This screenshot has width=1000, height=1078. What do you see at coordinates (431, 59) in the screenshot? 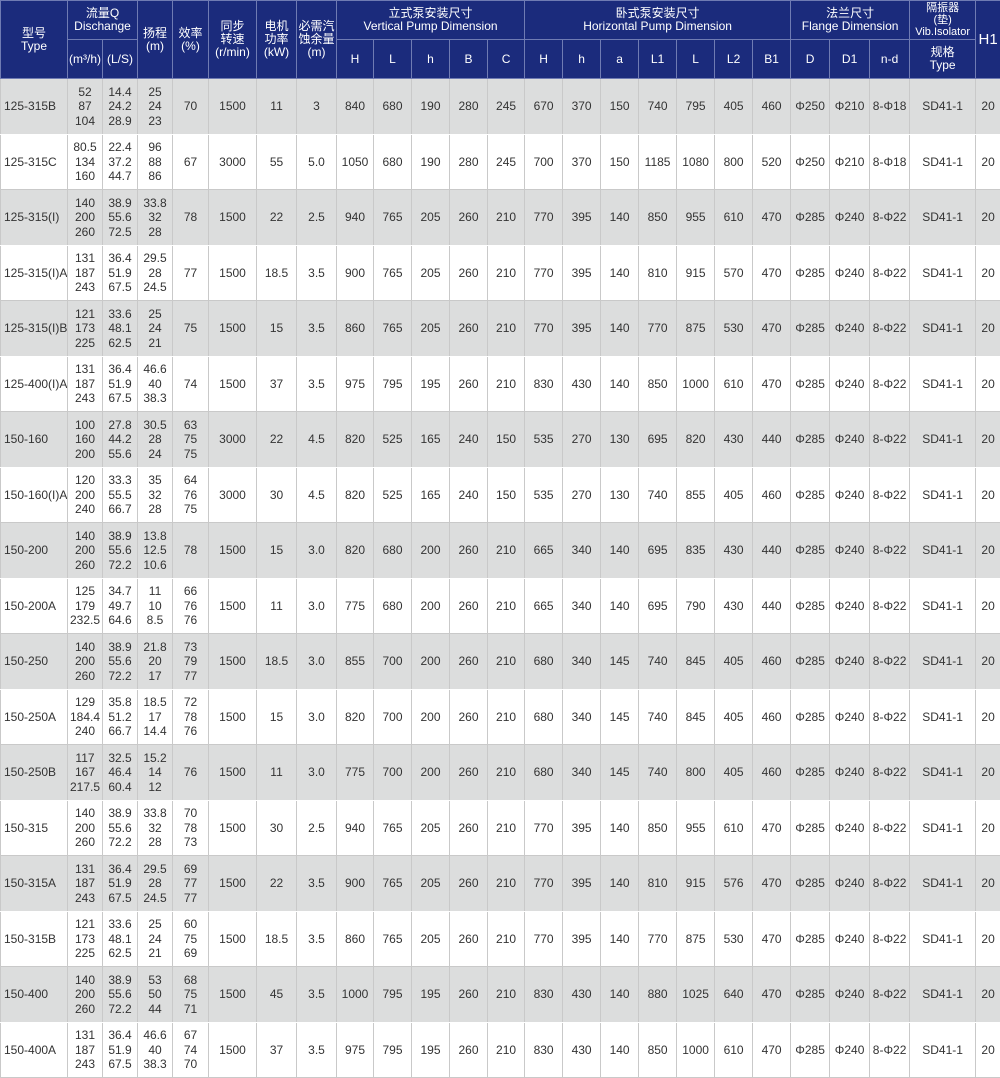
I see `header-vertical-h: h` at bounding box center [431, 59].